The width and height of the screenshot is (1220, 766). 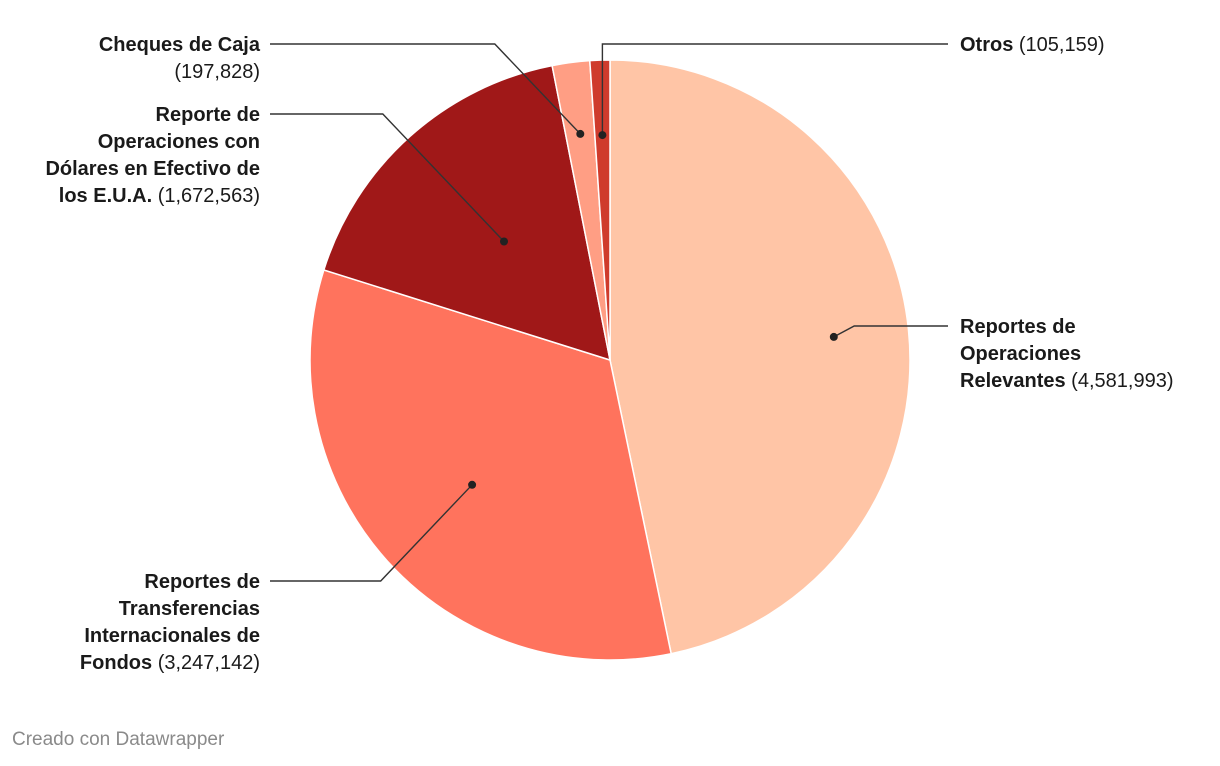 I want to click on slice-label-line: Fondos (3,247,142), so click(x=170, y=663).